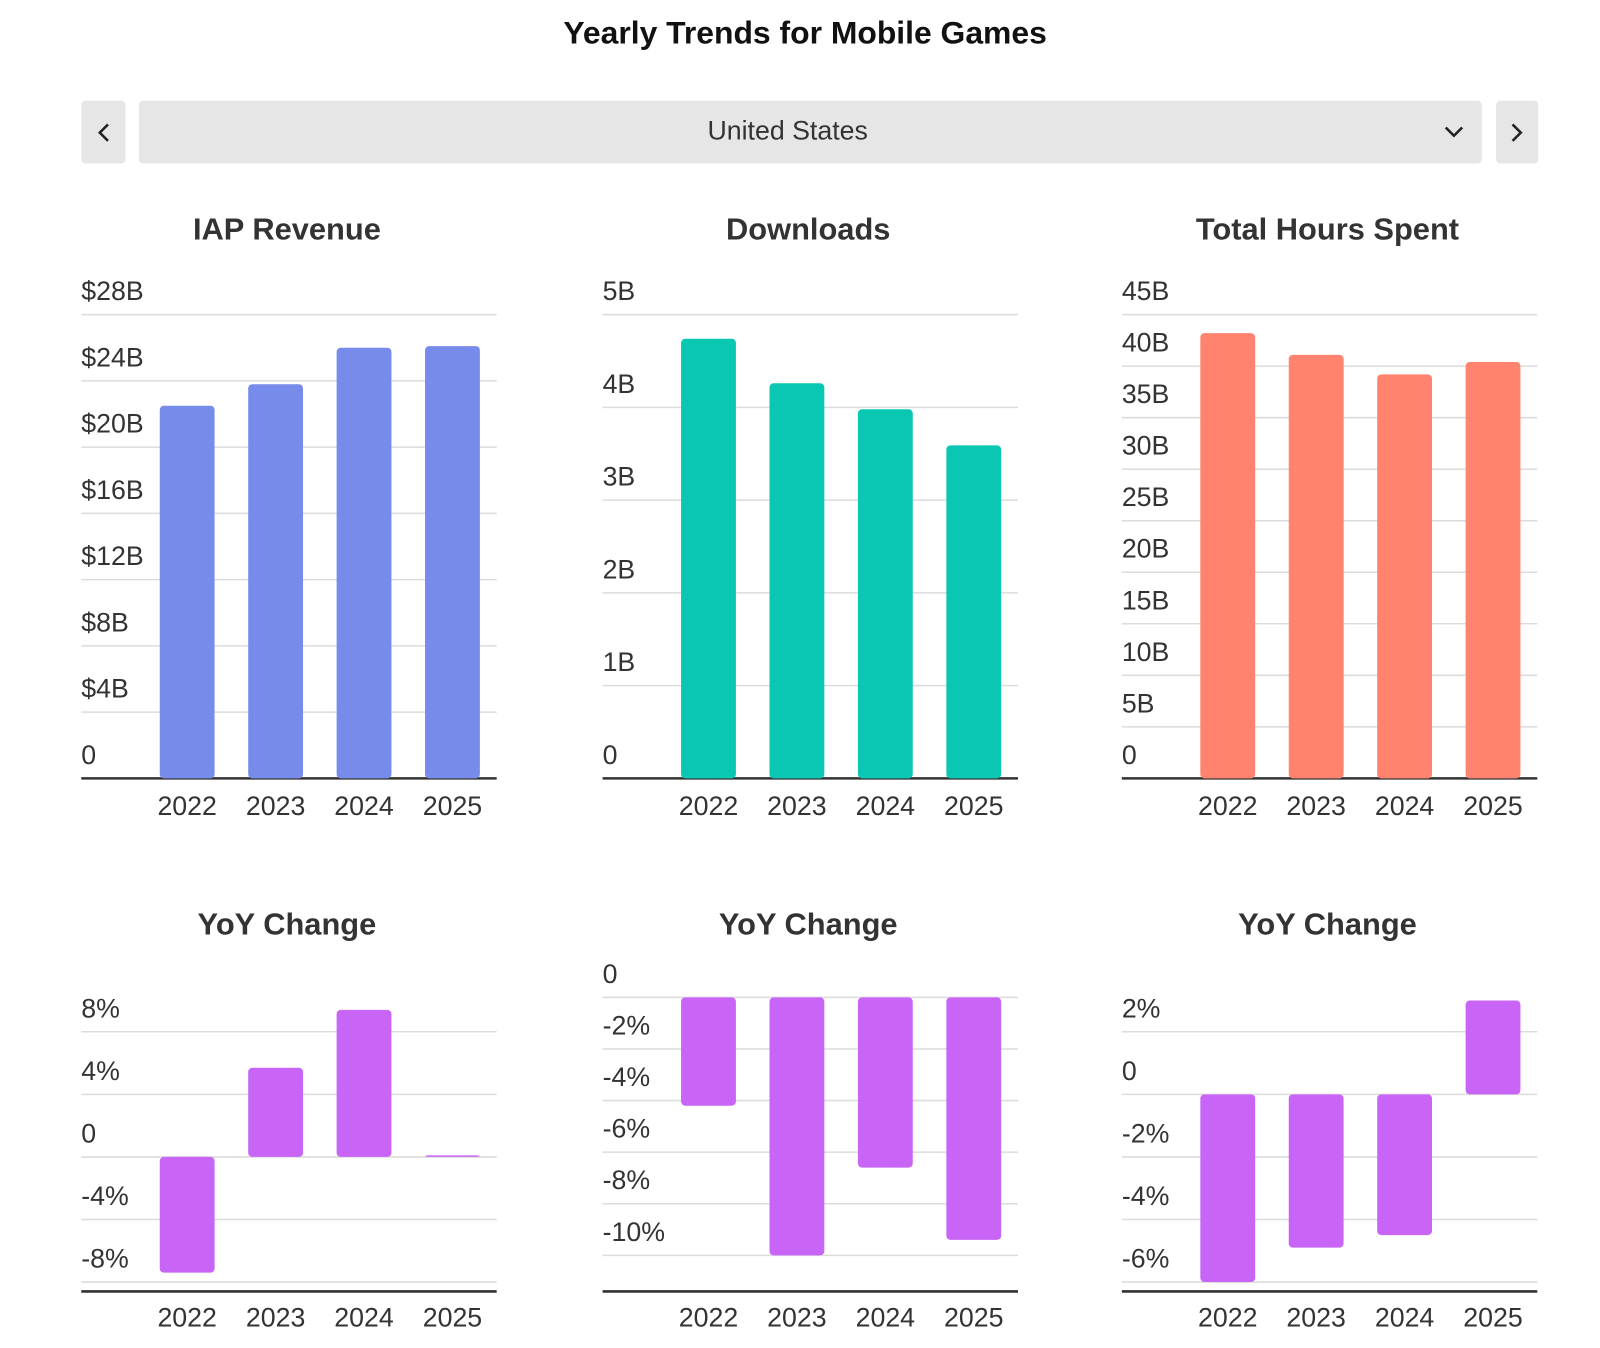 The height and width of the screenshot is (1348, 1600). Describe the element at coordinates (100, 1071) in the screenshot. I see `y-tick-label: 4%` at that location.